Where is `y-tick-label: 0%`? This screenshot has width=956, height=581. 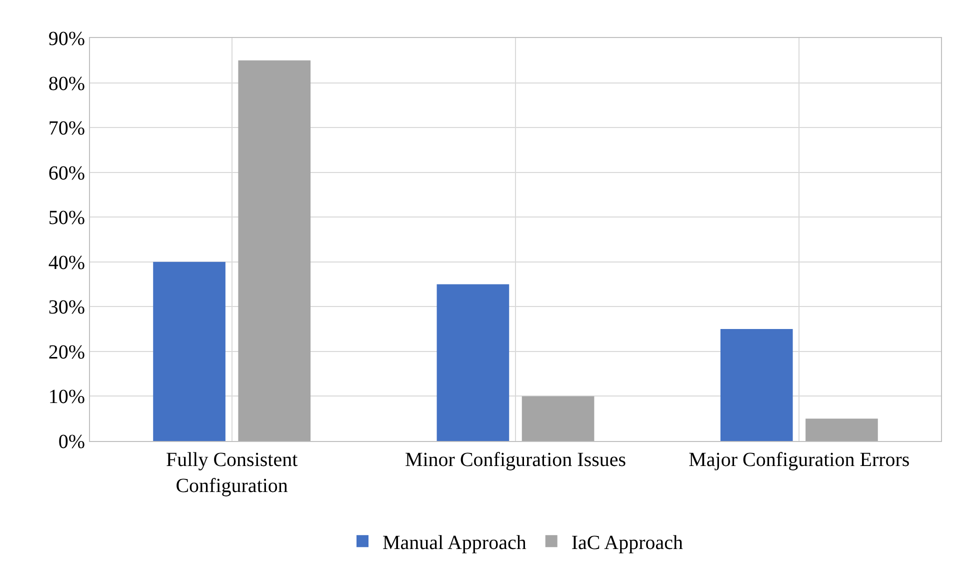
y-tick-label: 0% is located at coordinates (71, 442).